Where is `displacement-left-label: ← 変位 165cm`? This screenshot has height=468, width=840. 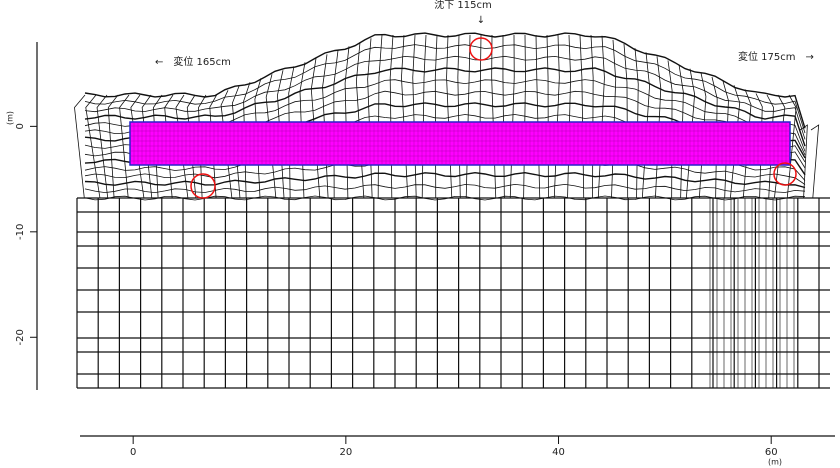 displacement-left-label: ← 変位 165cm is located at coordinates (193, 61).